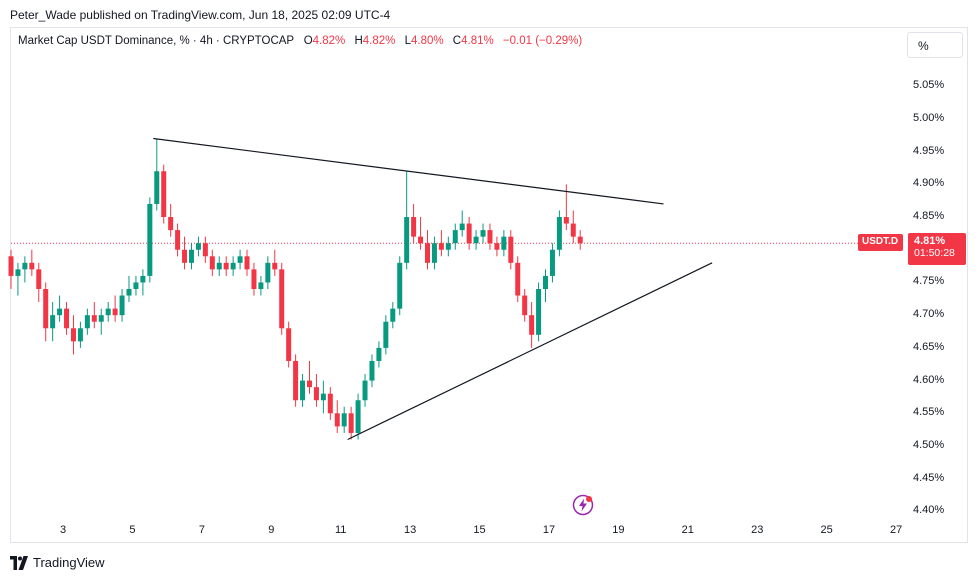  Describe the element at coordinates (549, 530) in the screenshot. I see `time-tick-label: 17` at that location.